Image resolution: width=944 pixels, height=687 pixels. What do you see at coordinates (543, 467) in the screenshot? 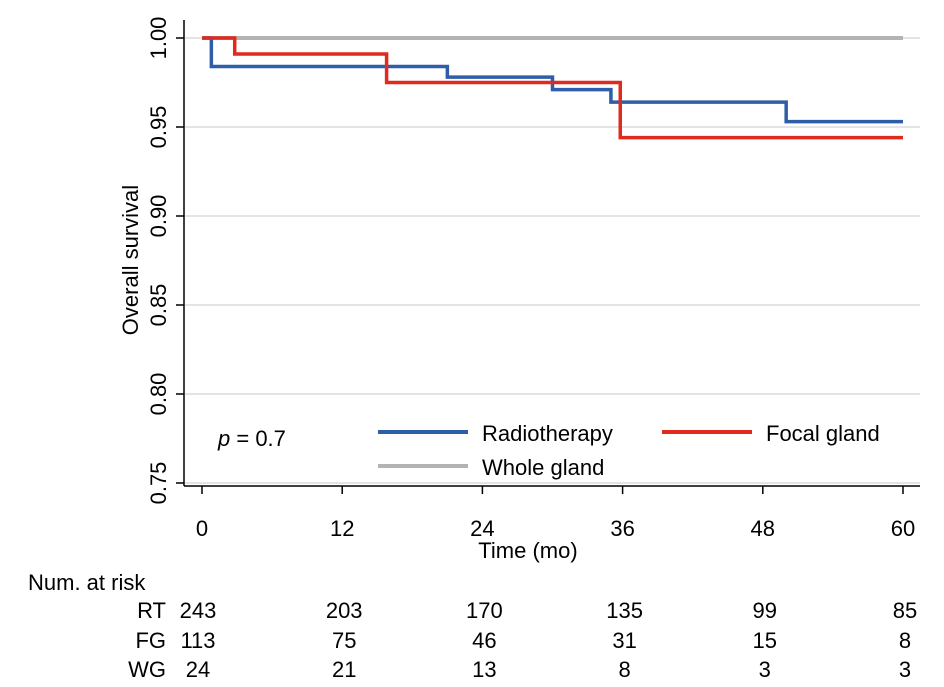
I see `legend-label-whole-gland: Whole gland` at bounding box center [543, 467].